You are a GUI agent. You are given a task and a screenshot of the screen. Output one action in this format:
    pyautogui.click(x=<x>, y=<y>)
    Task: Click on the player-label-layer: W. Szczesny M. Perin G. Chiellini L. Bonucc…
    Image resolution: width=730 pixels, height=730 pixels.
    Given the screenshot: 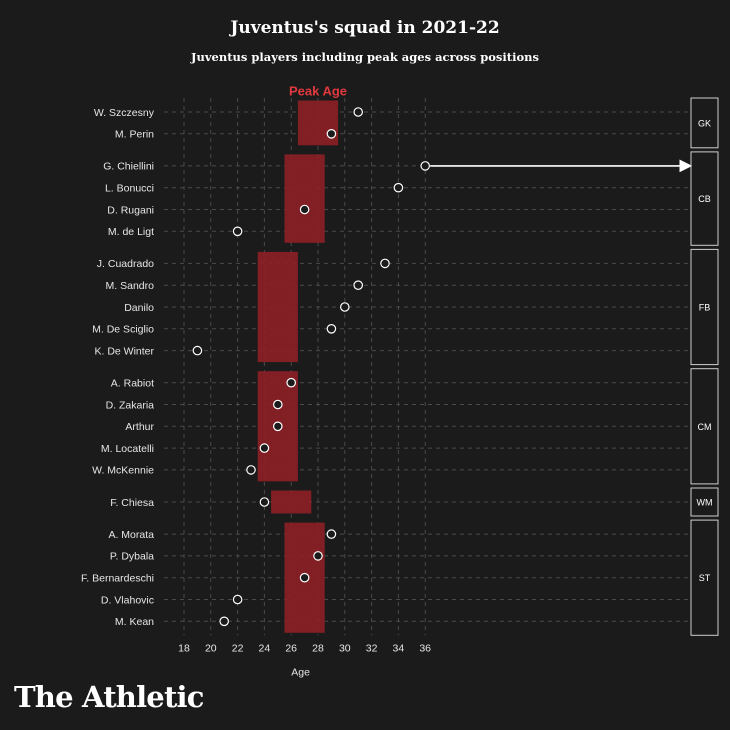 What is the action you would take?
    pyautogui.click(x=118, y=367)
    